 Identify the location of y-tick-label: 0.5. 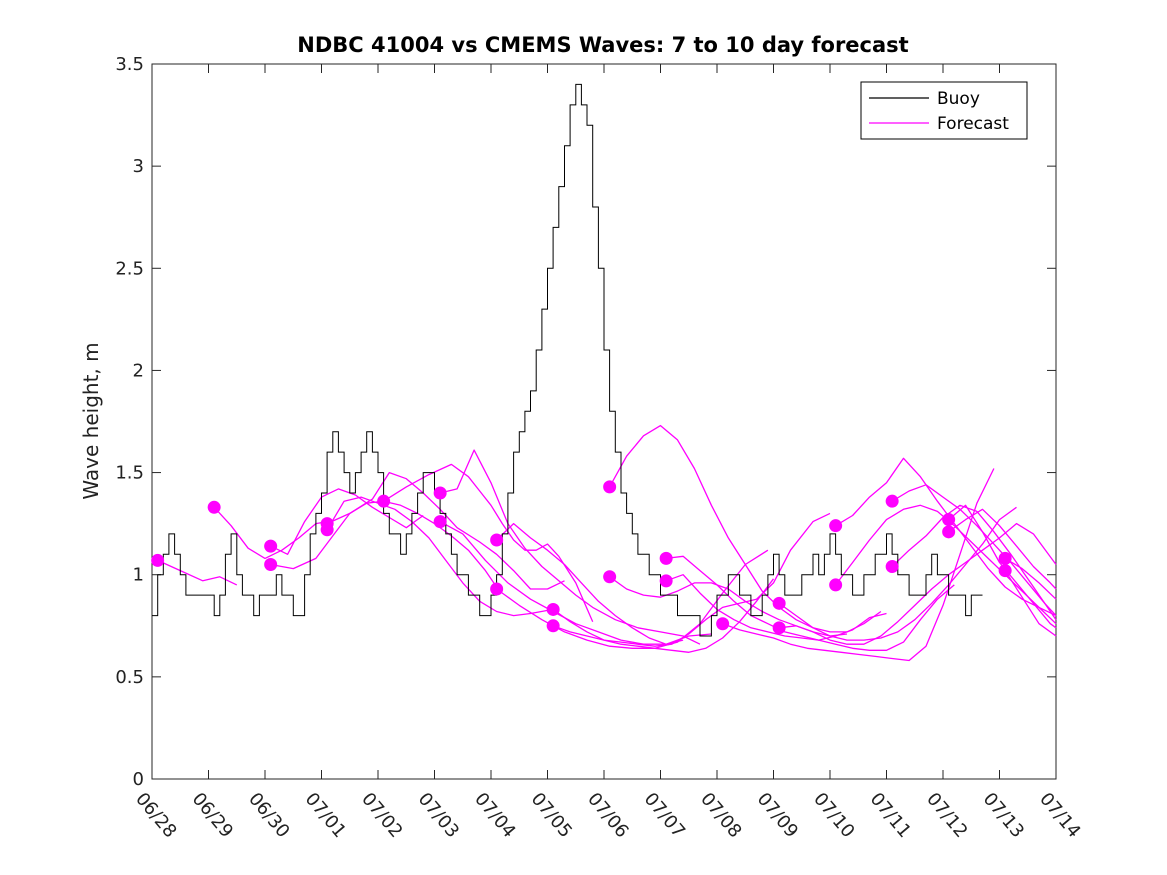
(129, 677).